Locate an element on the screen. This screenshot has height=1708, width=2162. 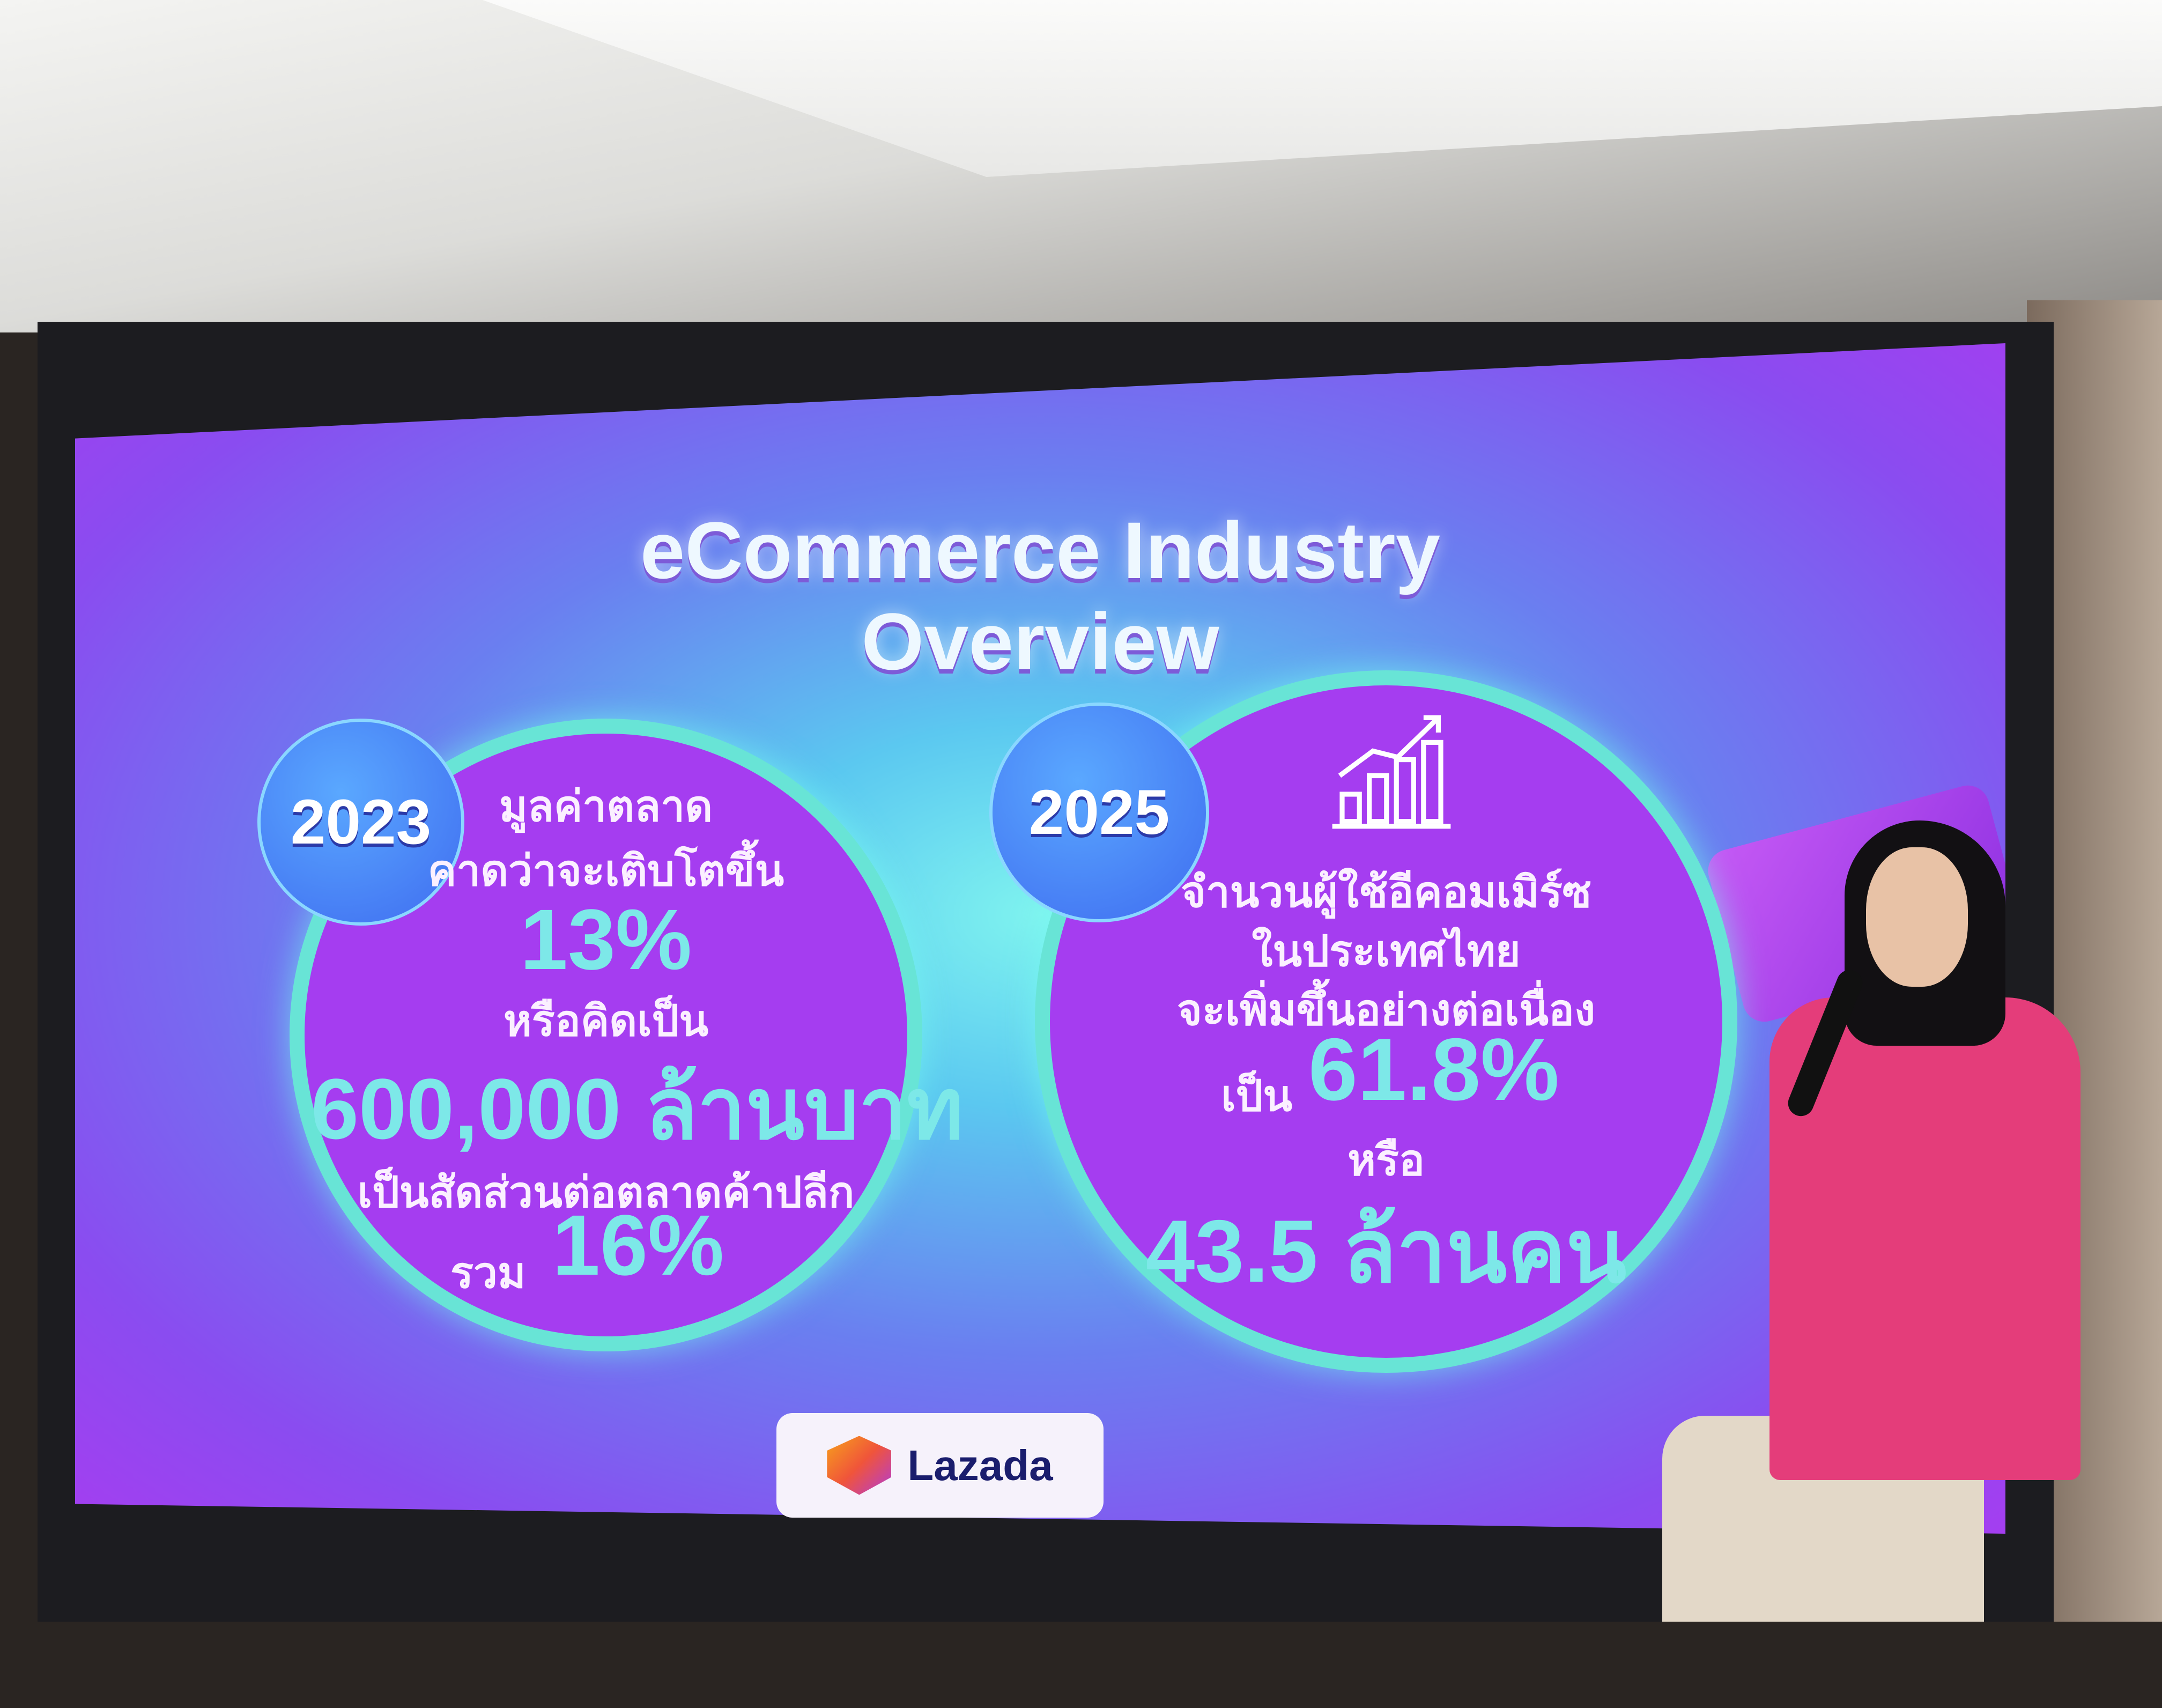
right-users: 43.5 ล้านคน is located at coordinates (1386, 1251).